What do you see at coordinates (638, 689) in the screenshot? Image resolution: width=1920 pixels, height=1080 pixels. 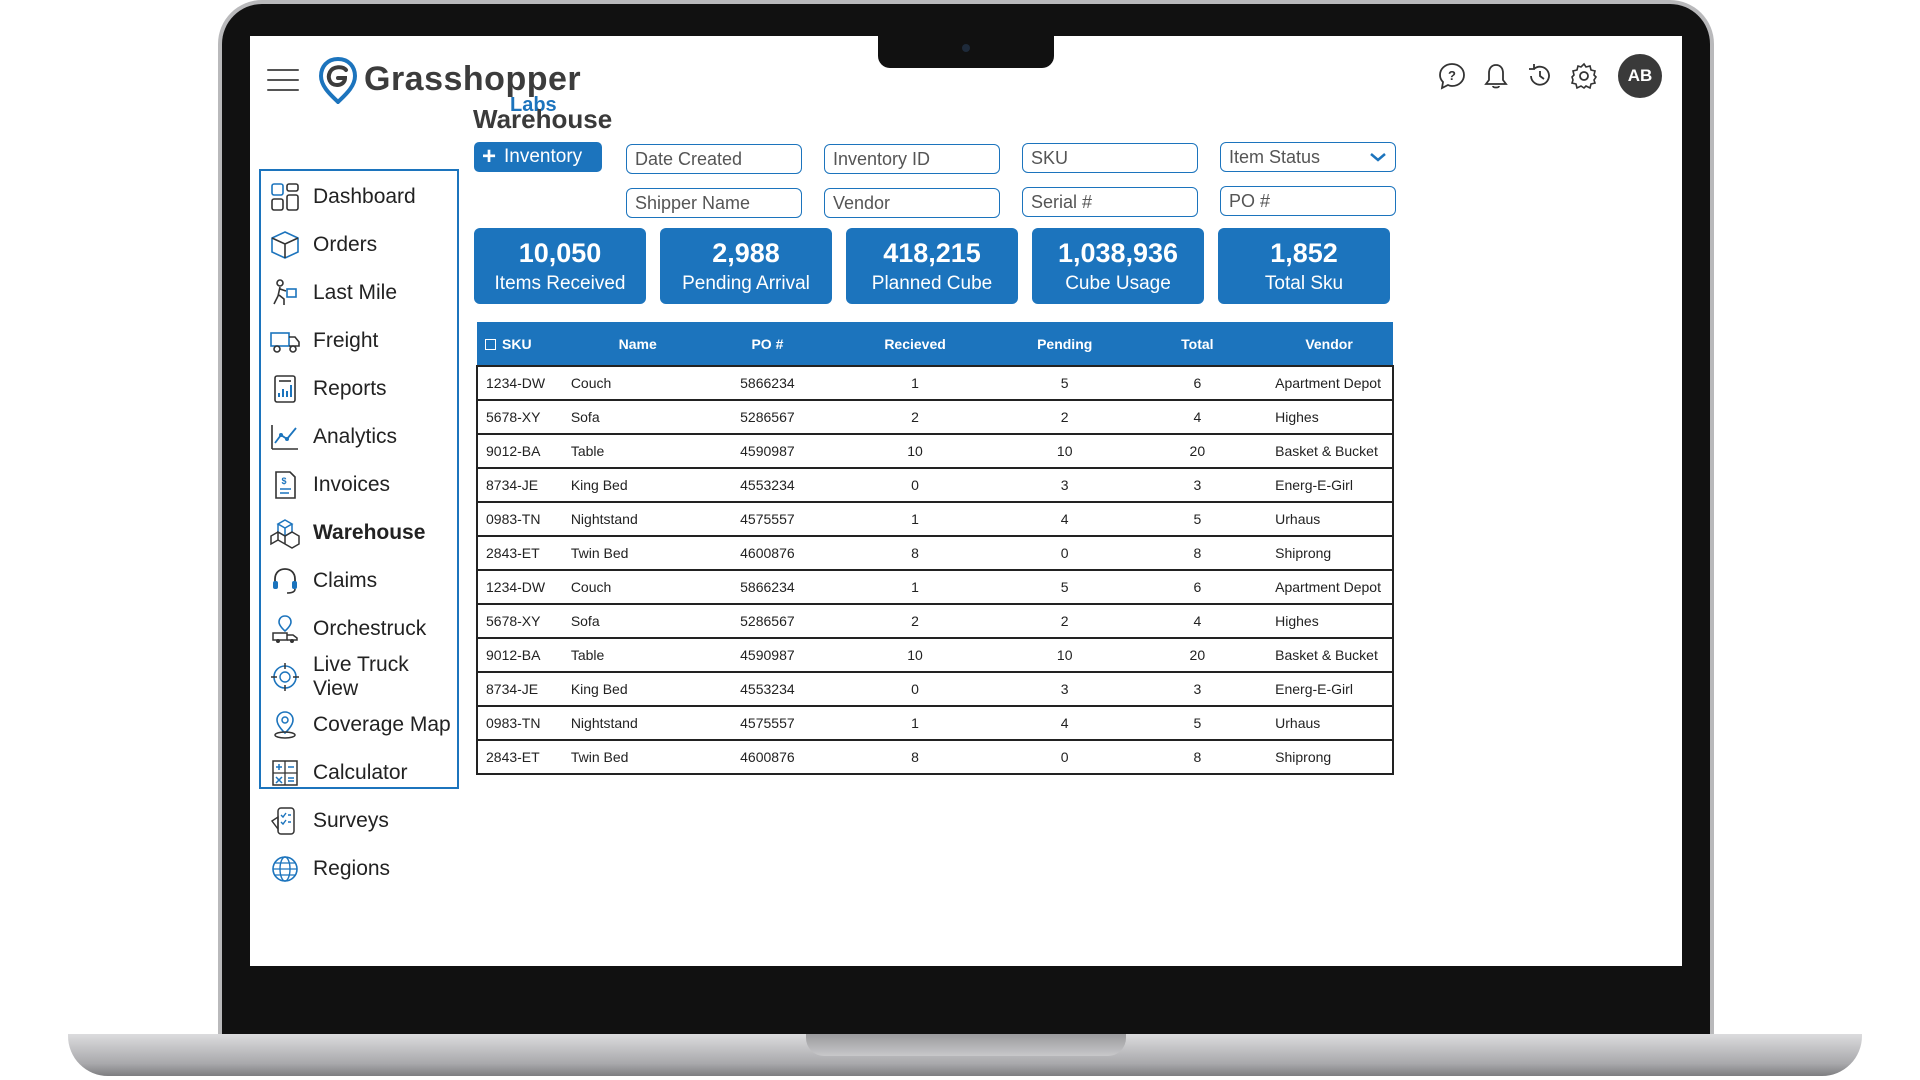 I see `cell-name: King Bed` at bounding box center [638, 689].